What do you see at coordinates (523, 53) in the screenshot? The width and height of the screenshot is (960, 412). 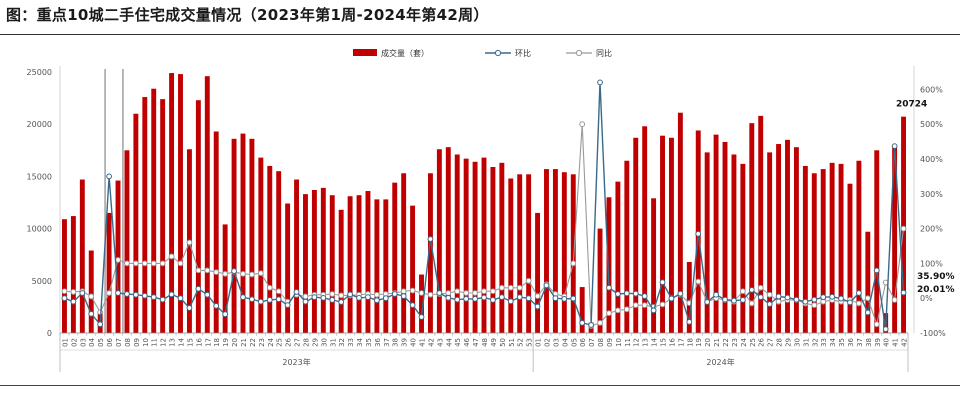 I see `legend-label-hb: 环比` at bounding box center [523, 53].